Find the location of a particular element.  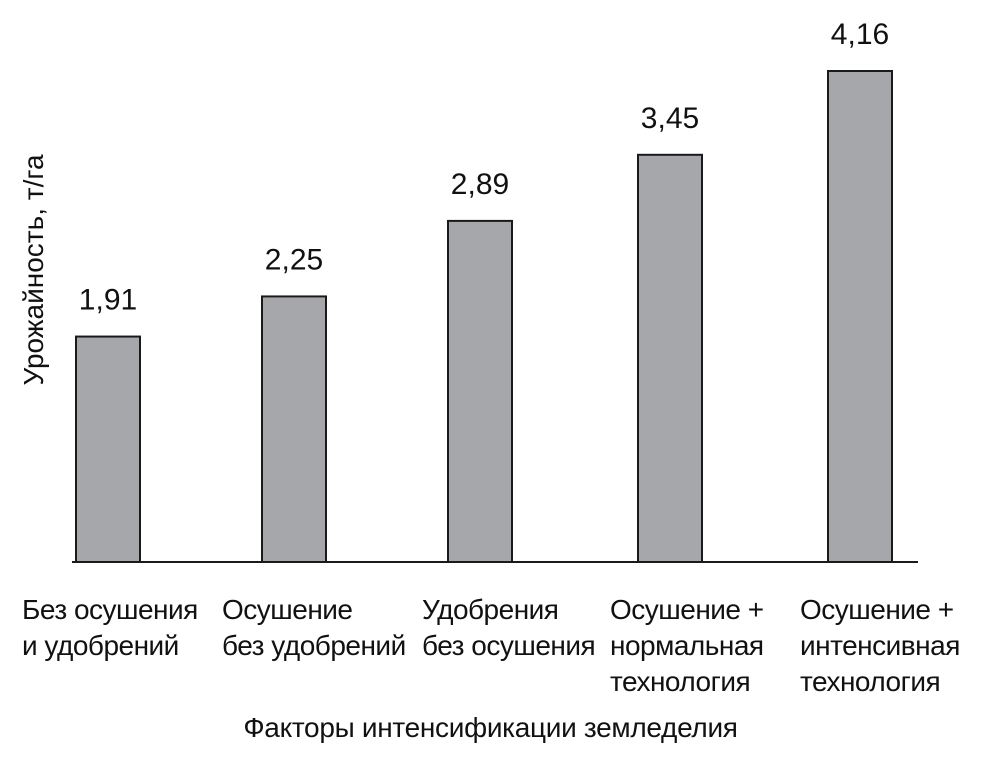

category-label-5: Осушение + интенсивная технология is located at coordinates (880, 645).